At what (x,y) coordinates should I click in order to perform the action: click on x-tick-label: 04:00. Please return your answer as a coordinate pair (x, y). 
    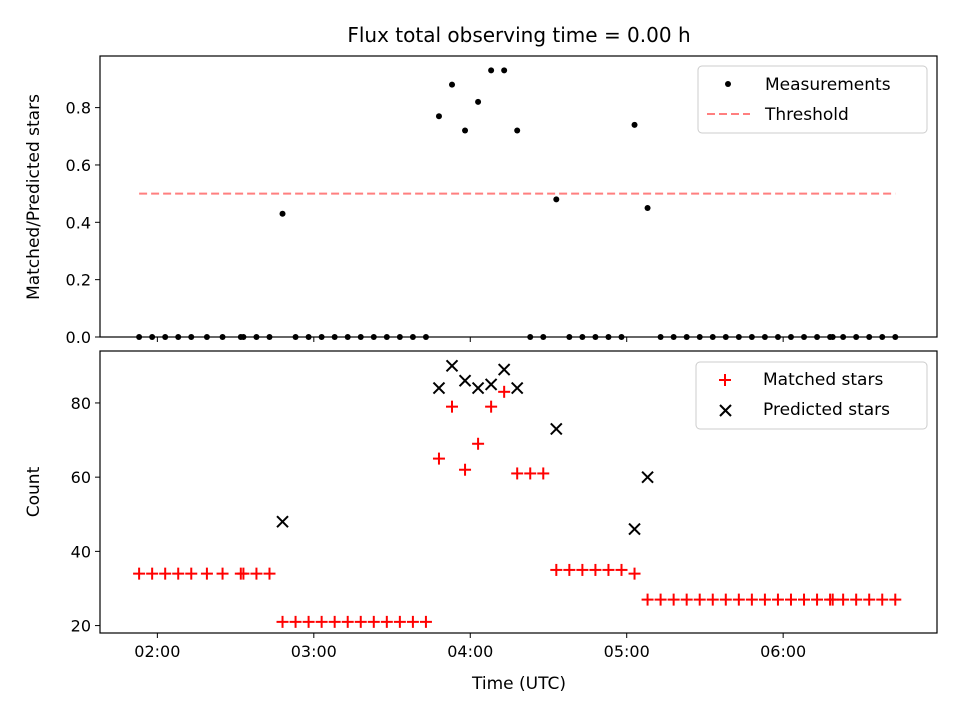
    Looking at the image, I should click on (470, 651).